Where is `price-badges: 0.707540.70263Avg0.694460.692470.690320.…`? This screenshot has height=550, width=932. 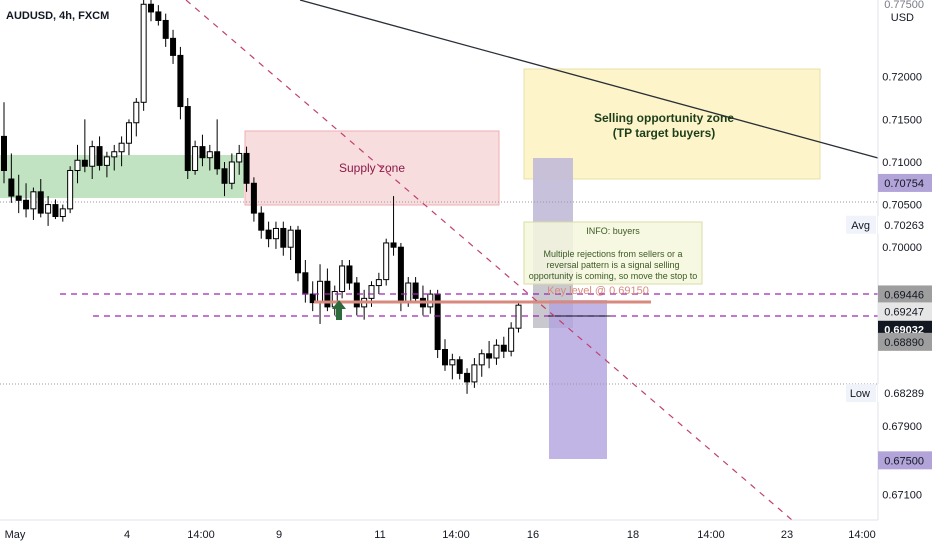 price-badges: 0.707540.70263Avg0.694460.692470.690320.… is located at coordinates (889, 321).